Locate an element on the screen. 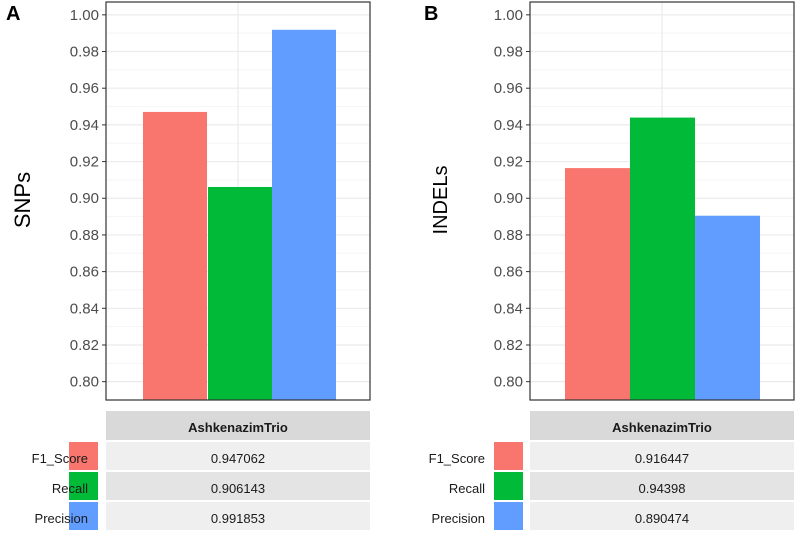 The width and height of the screenshot is (796, 540). panel-a-value-f1-score: 0.947062 is located at coordinates (238, 458).